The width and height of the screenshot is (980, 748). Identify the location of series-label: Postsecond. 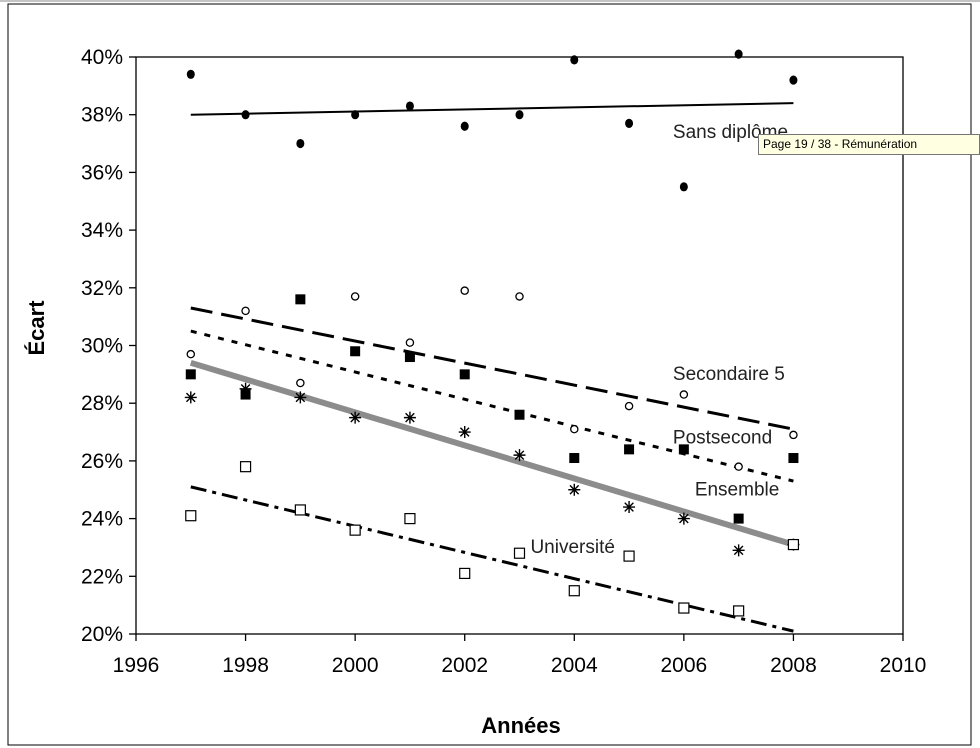
(722, 438).